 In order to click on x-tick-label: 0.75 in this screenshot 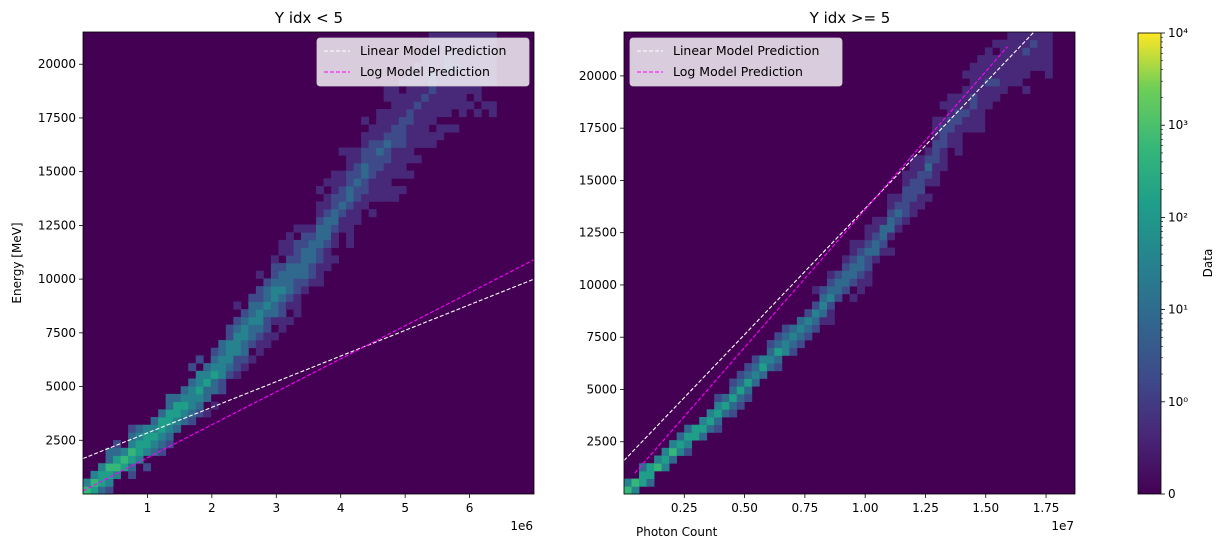, I will do `click(805, 508)`.